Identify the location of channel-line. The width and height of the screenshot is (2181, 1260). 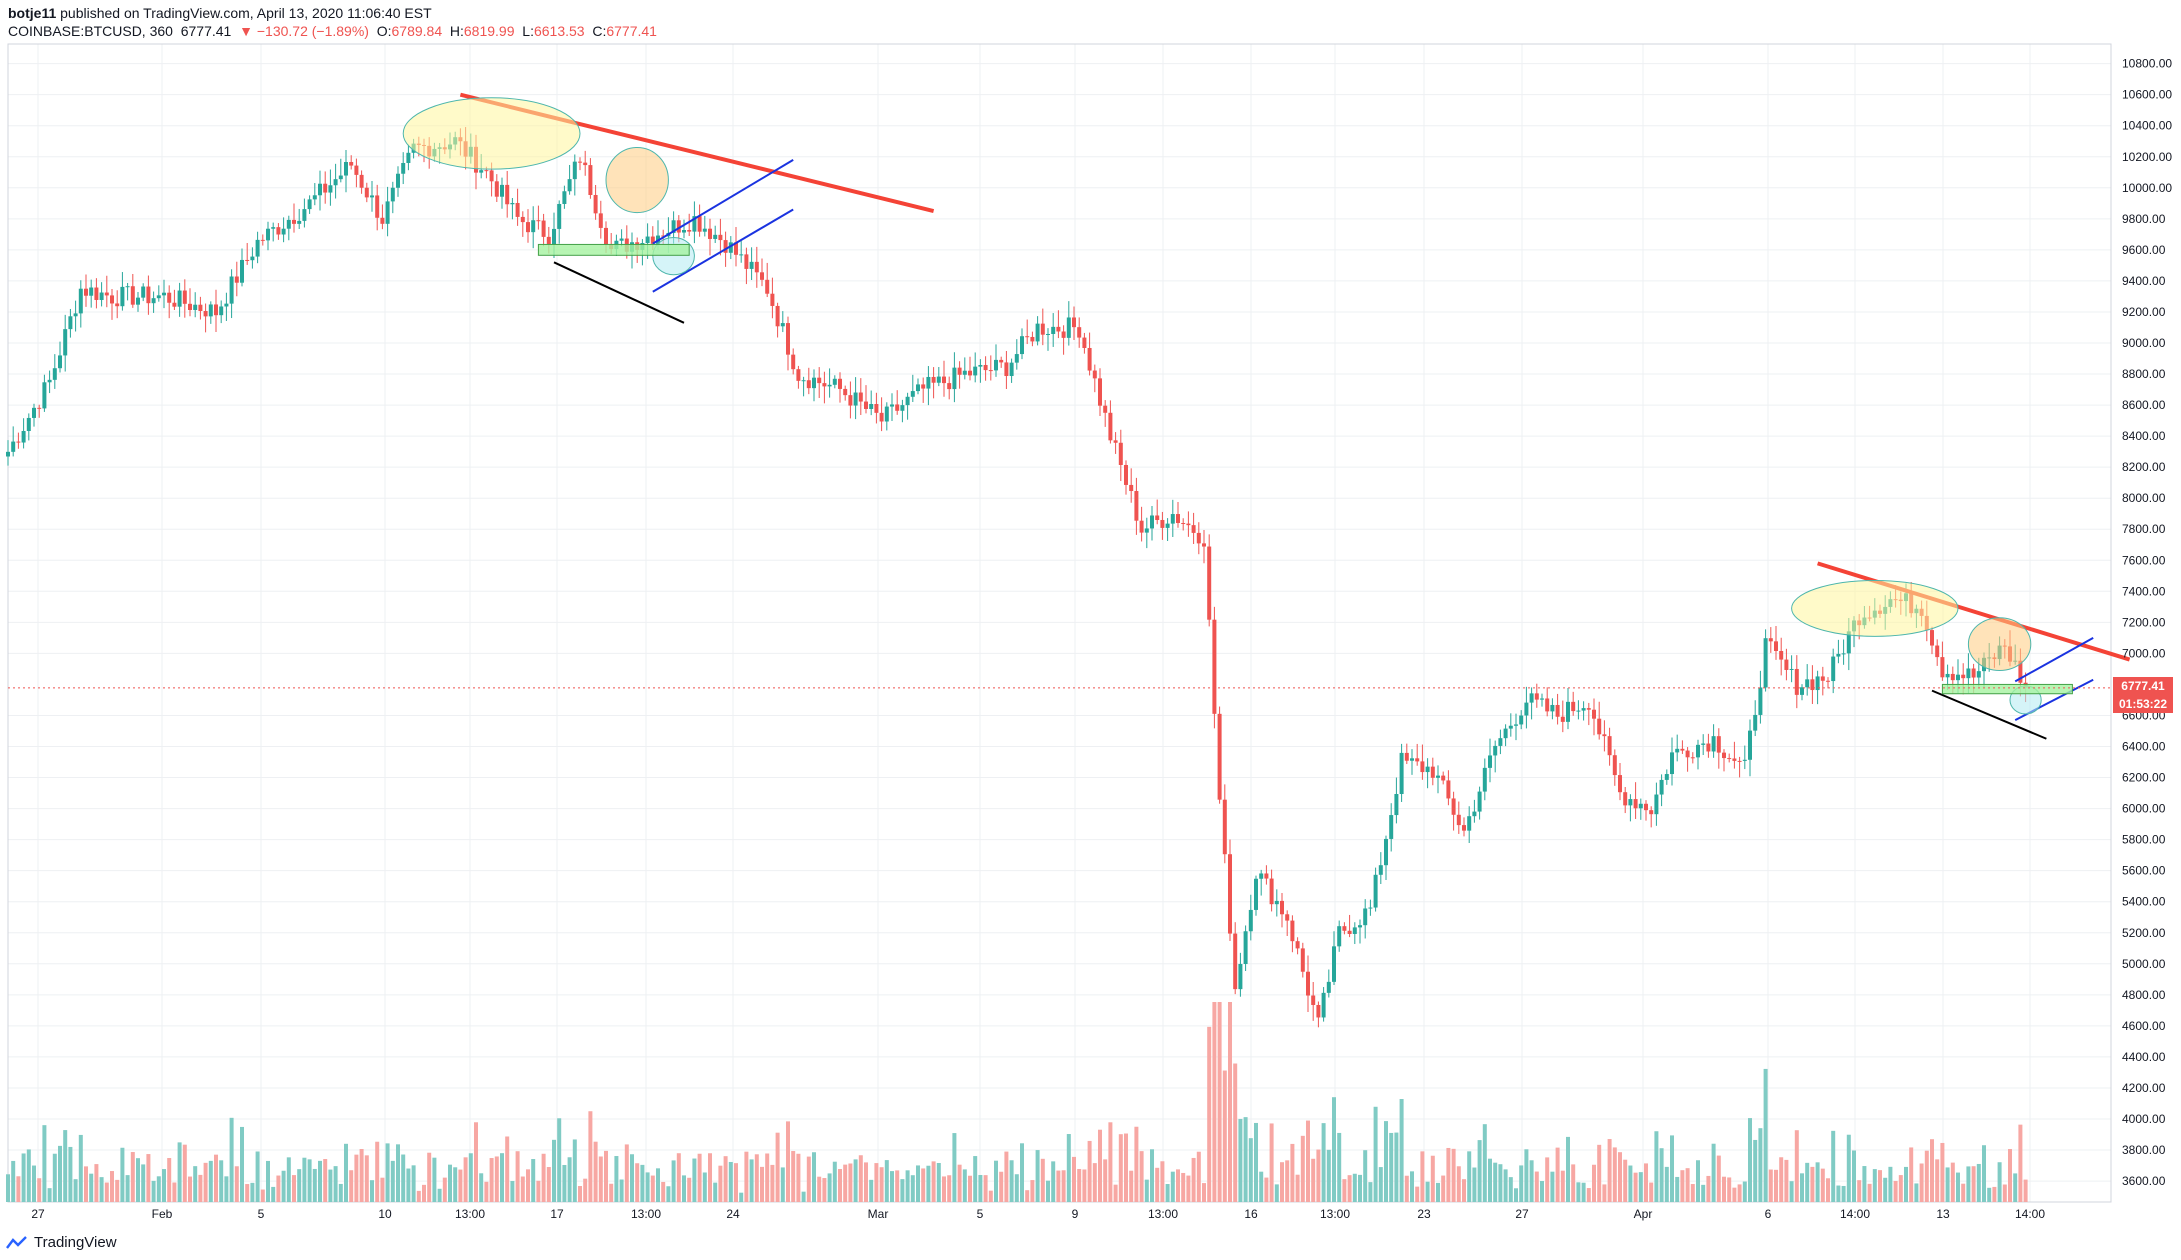
(723, 201).